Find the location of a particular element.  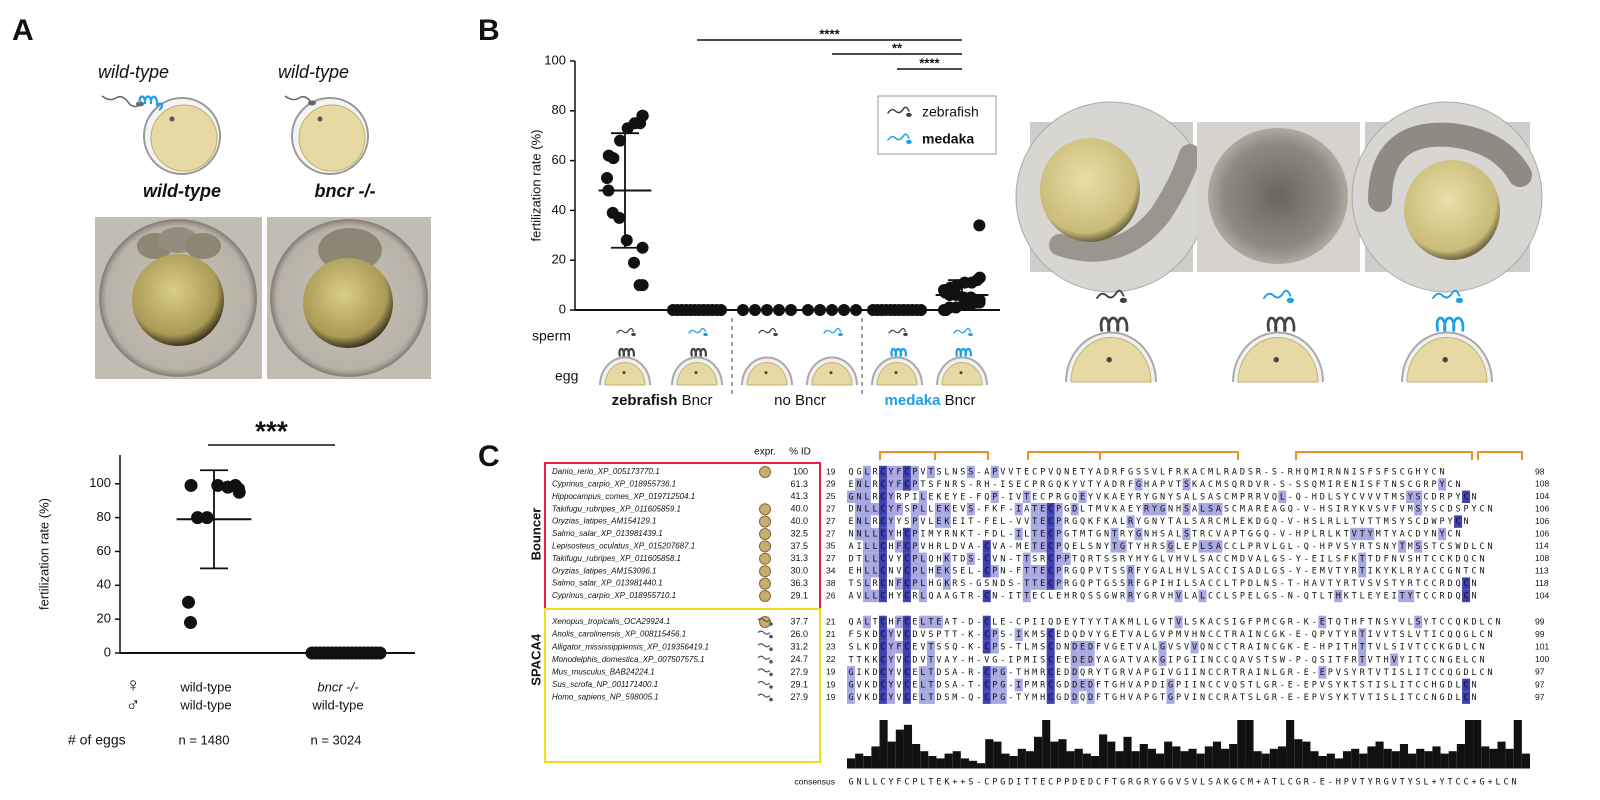

start-position: 26 is located at coordinates (831, 595).